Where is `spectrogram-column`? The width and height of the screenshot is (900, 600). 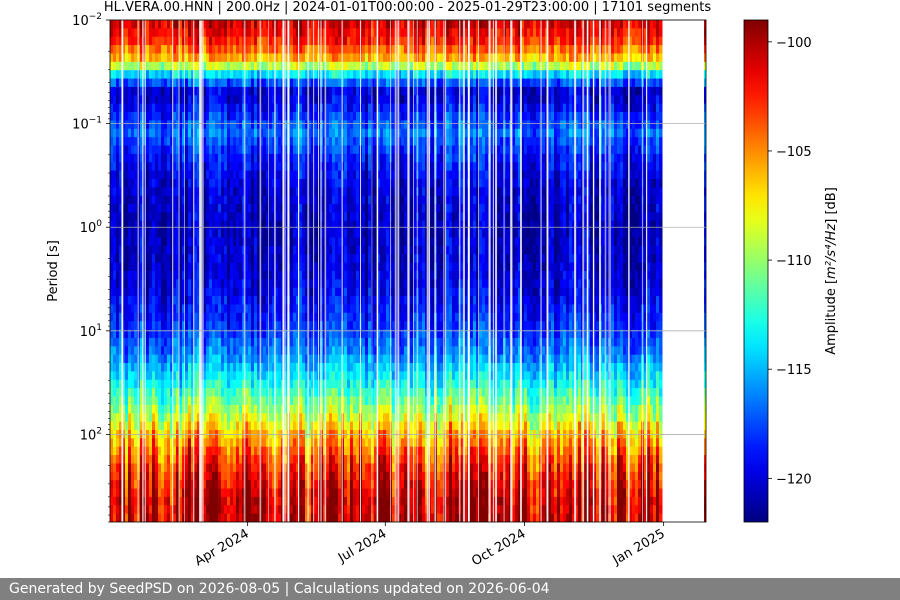
spectrogram-column is located at coordinates (229, 271).